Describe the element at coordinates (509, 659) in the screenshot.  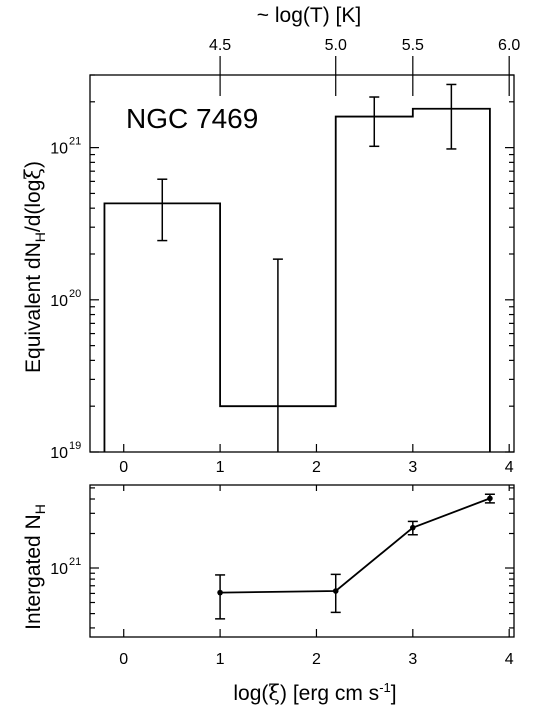
I see `bottom-x-tick-label: 4` at that location.